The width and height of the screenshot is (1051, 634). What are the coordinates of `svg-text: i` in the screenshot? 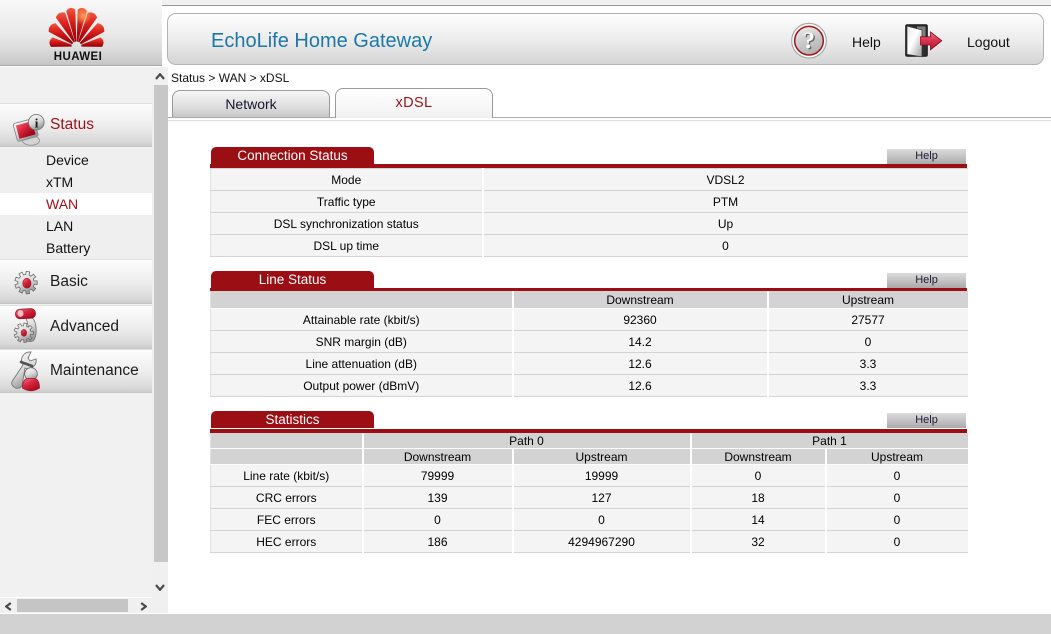 It's located at (37, 122).